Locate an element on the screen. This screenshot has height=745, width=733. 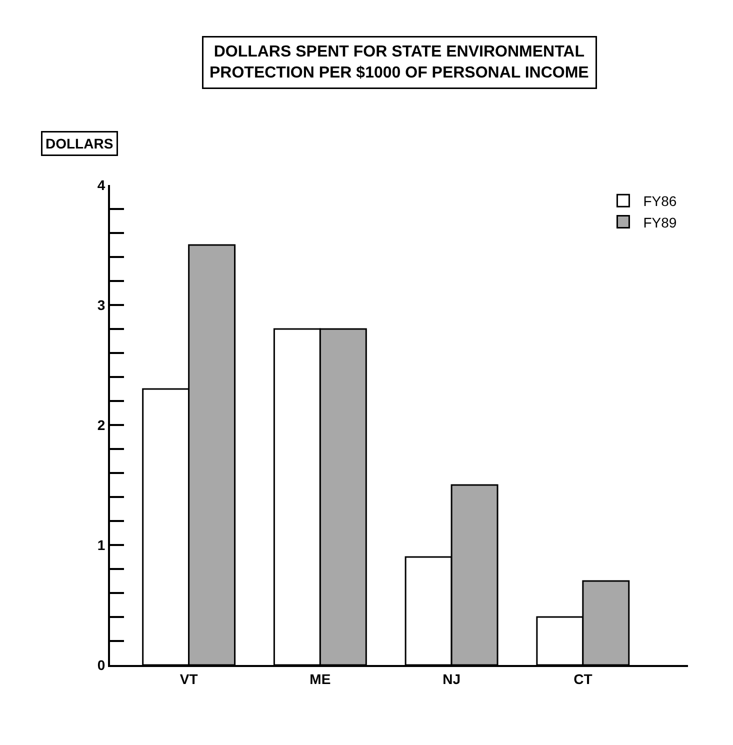
x-tick-label: CT is located at coordinates (583, 678).